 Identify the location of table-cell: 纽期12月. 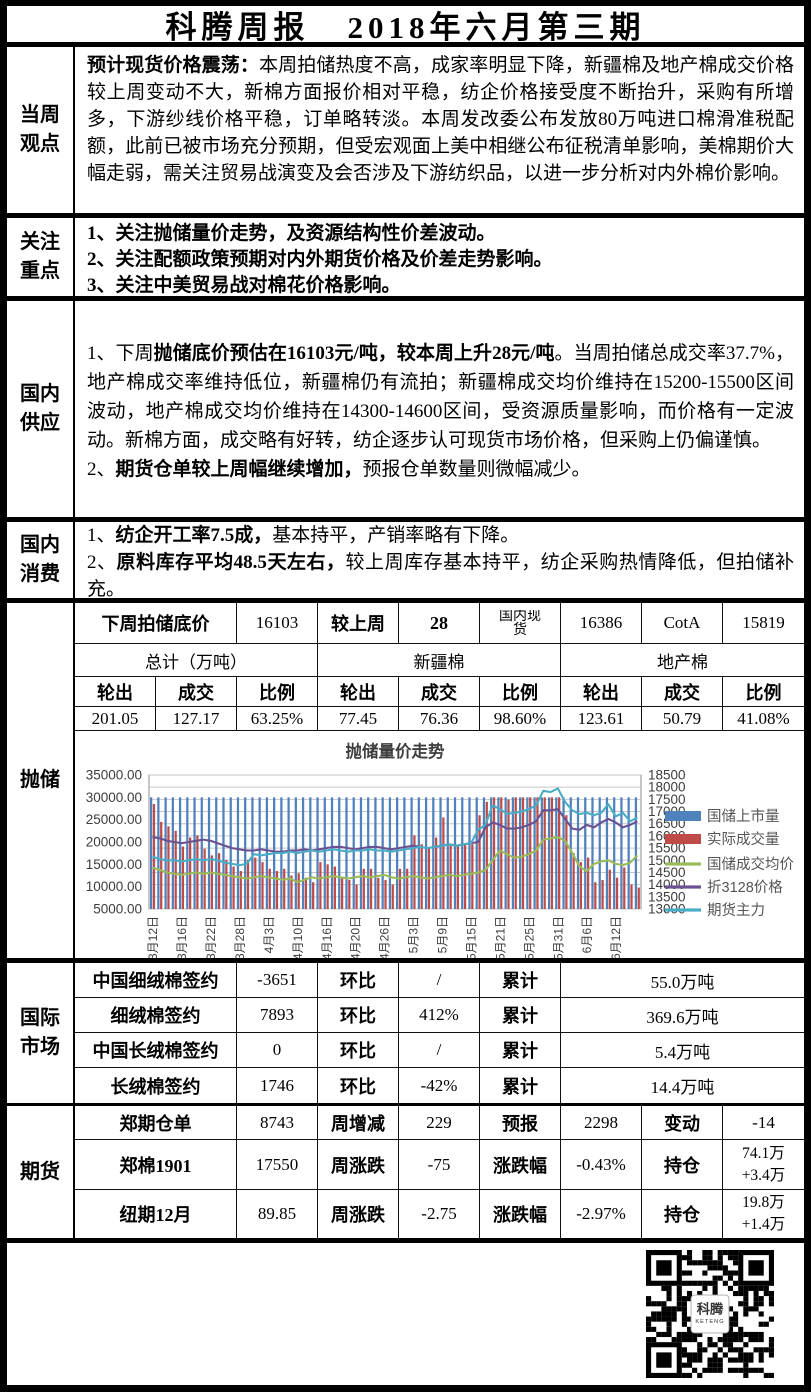
(156, 1214).